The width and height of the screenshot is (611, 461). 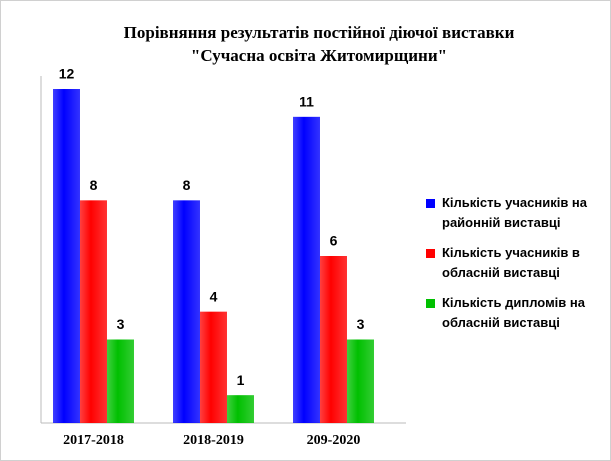 What do you see at coordinates (306, 102) in the screenshot?
I see `data-label: 11` at bounding box center [306, 102].